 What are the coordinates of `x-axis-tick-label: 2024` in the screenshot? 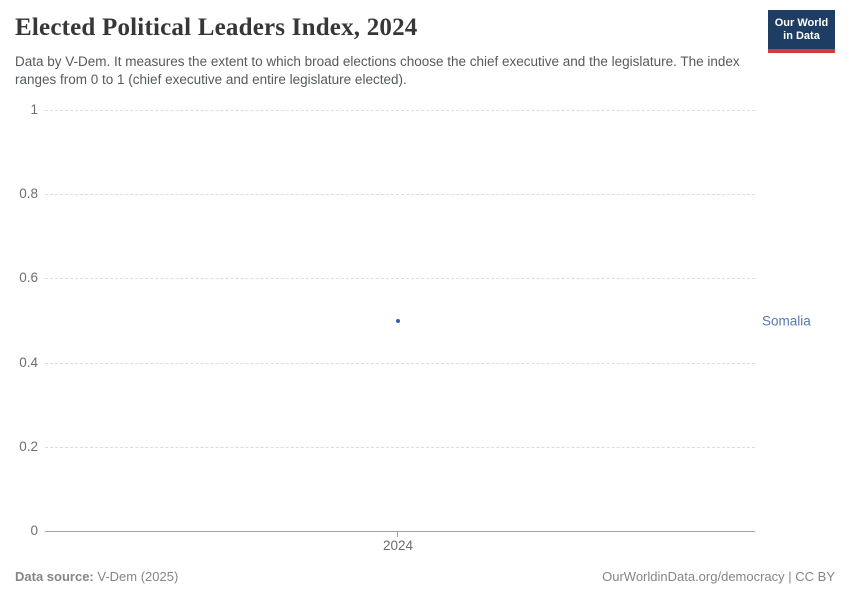 It's located at (398, 545).